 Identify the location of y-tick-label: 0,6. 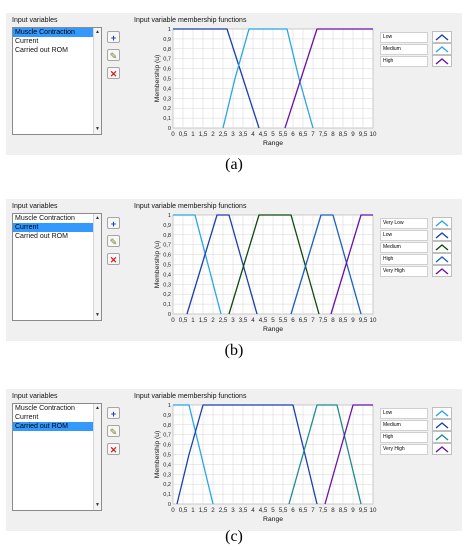
(167, 256).